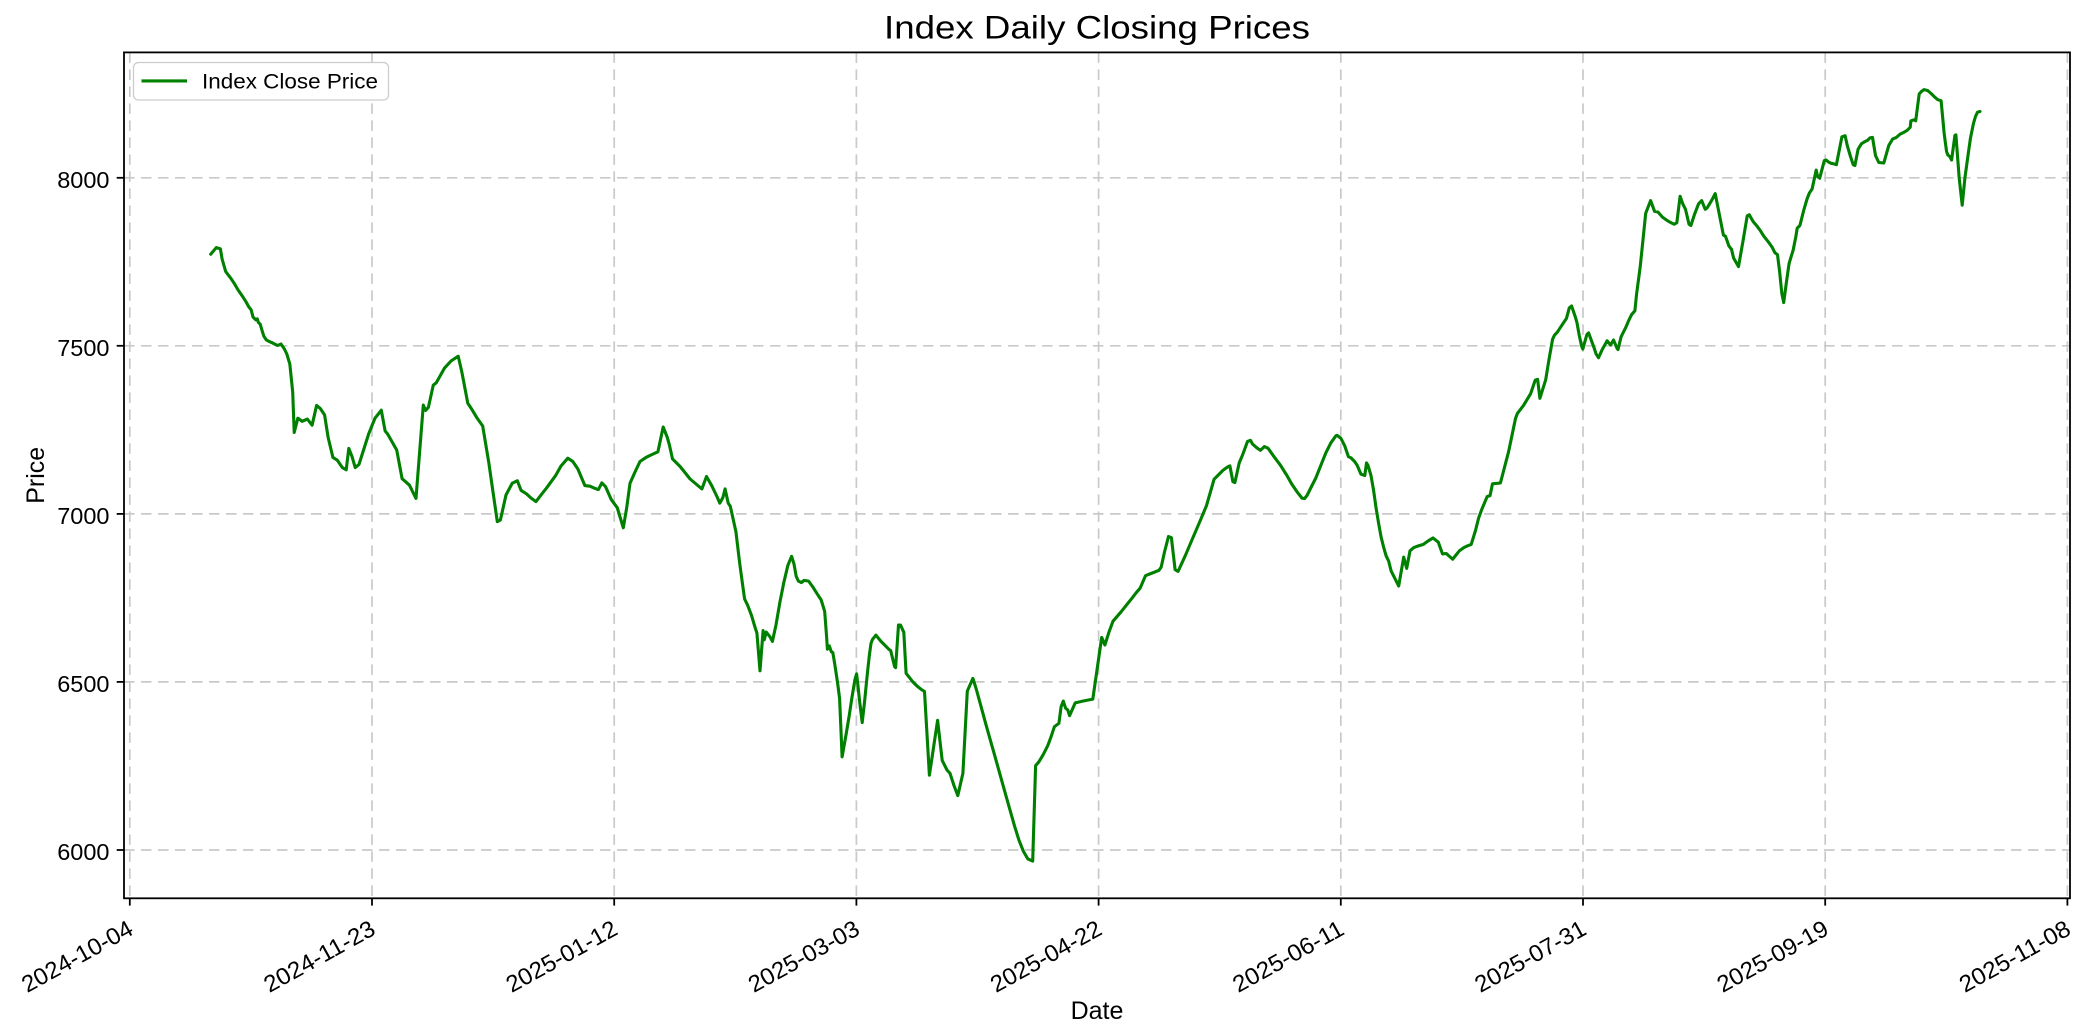  I want to click on svg-text: 7000, so click(83, 516).